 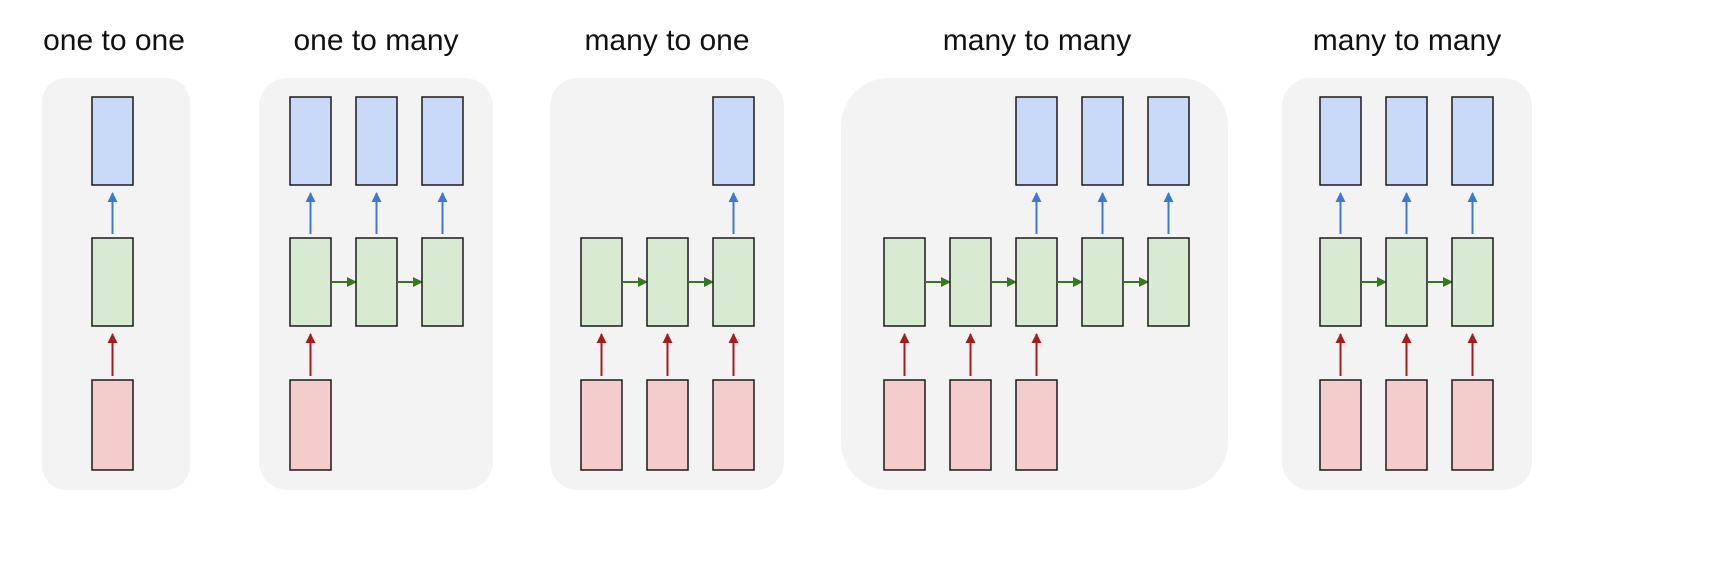 I want to click on panel-title-many-to-many-synced: many to many, so click(x=1407, y=40).